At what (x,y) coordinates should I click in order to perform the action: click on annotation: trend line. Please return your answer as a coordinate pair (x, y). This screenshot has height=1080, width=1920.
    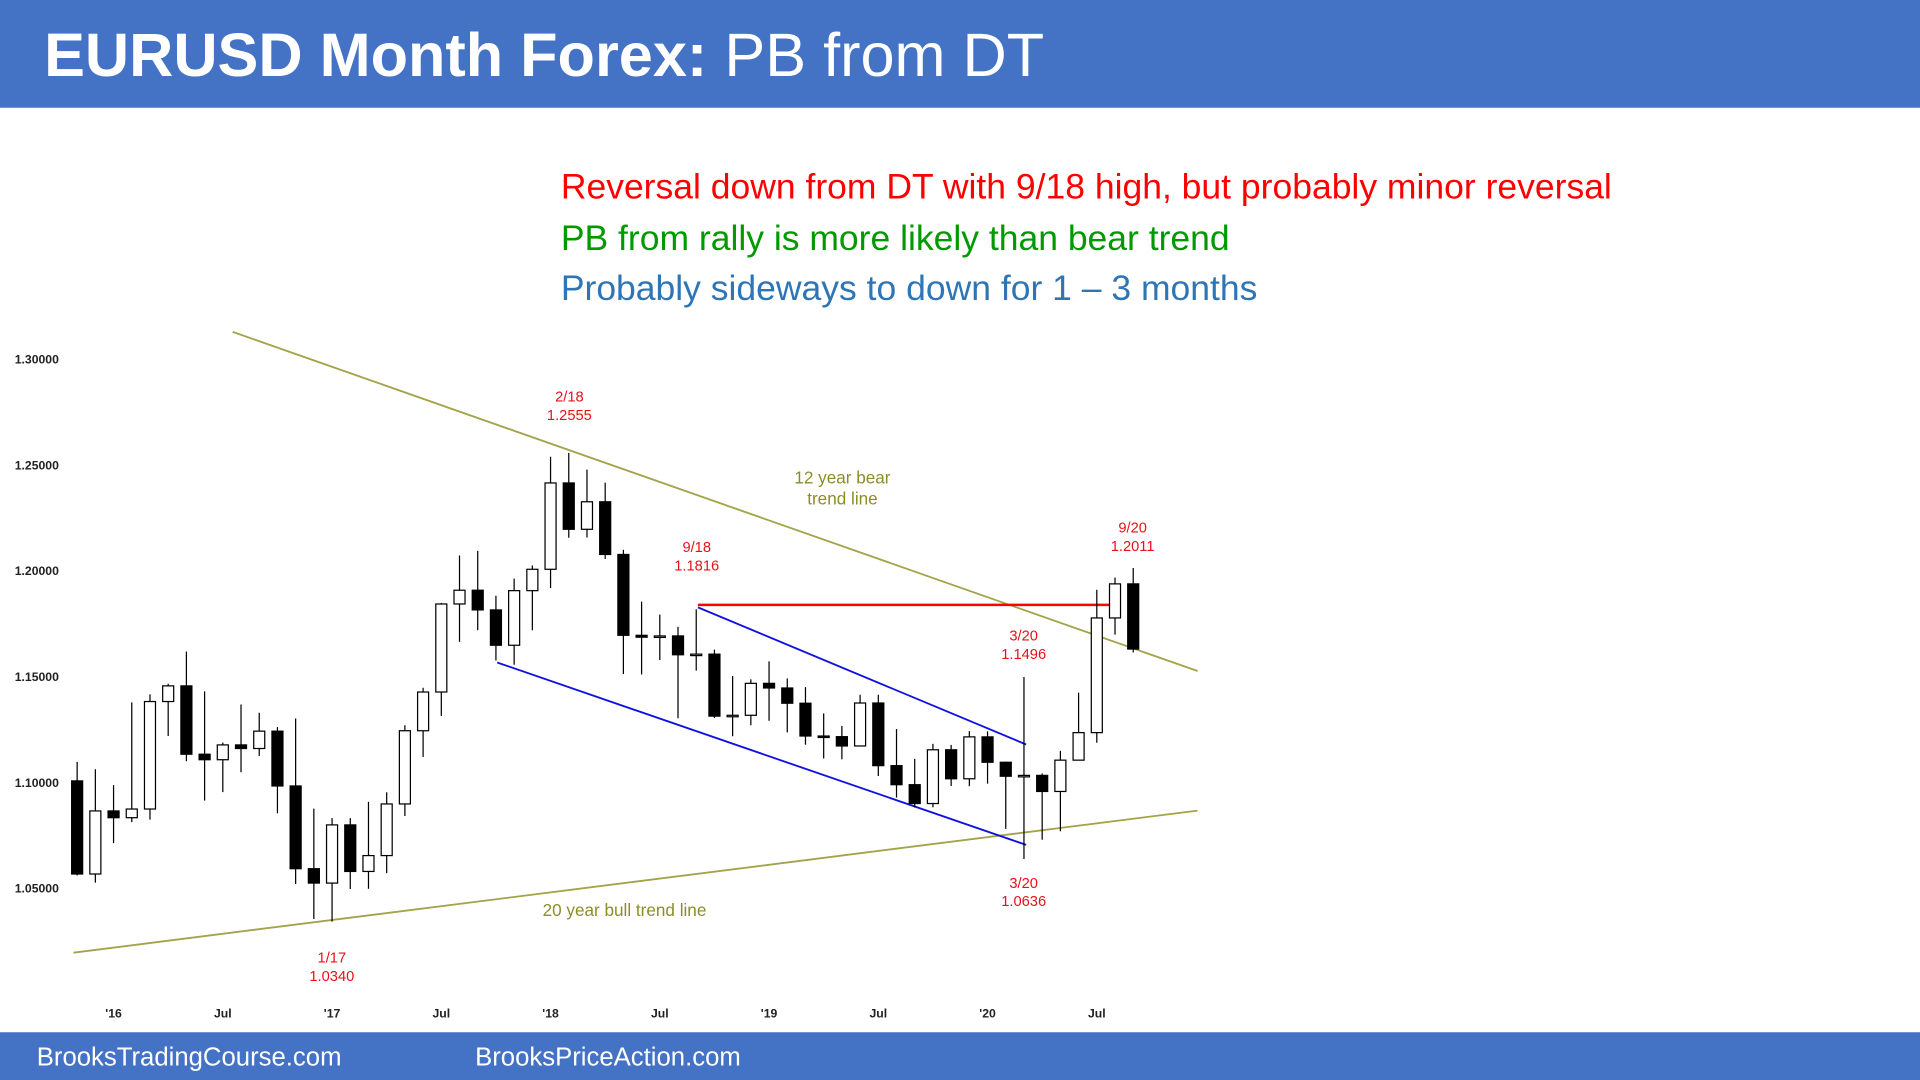
    Looking at the image, I should click on (842, 498).